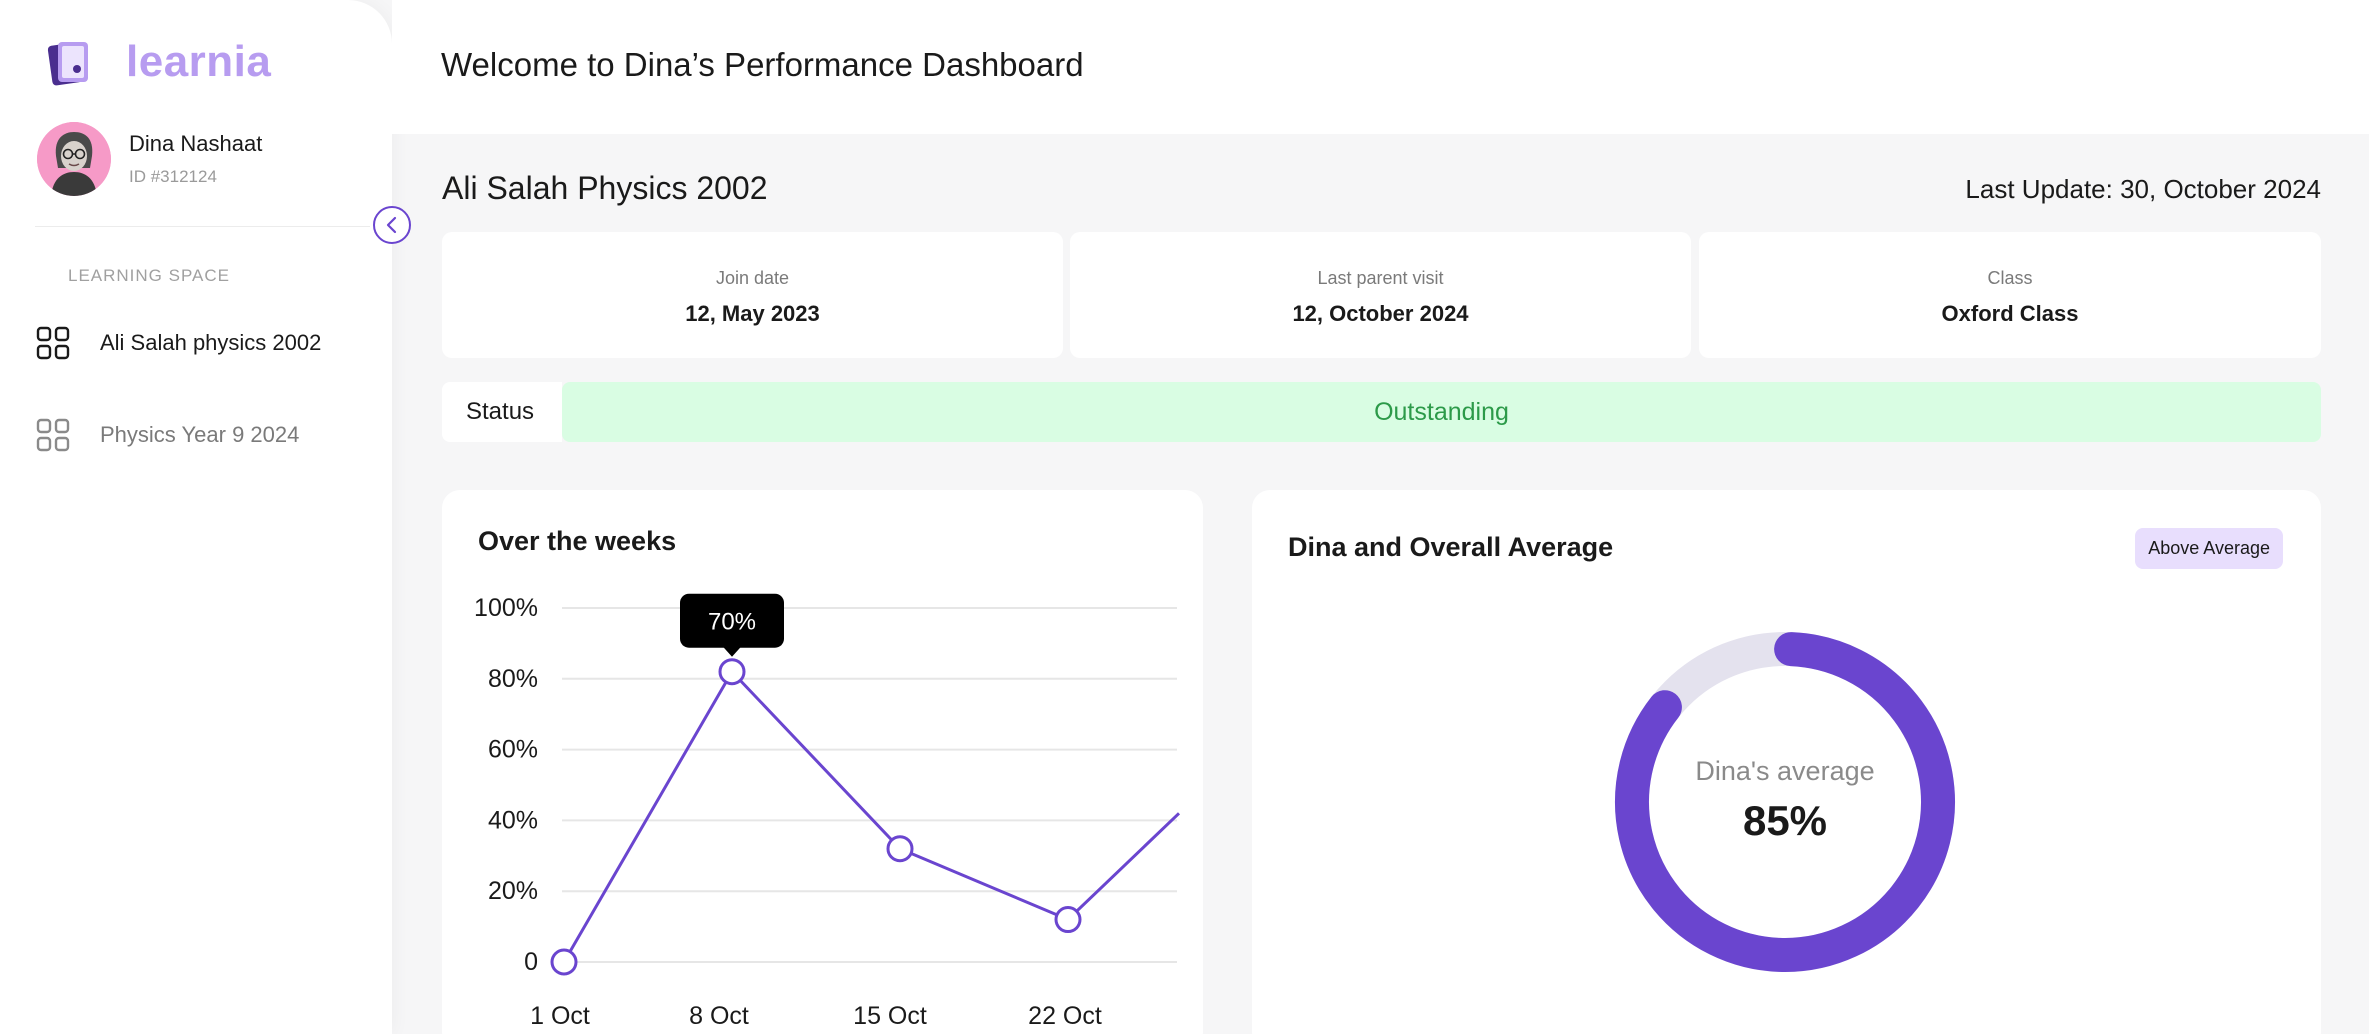 This screenshot has height=1034, width=2369. I want to click on status-row: Status Outstanding, so click(1381, 412).